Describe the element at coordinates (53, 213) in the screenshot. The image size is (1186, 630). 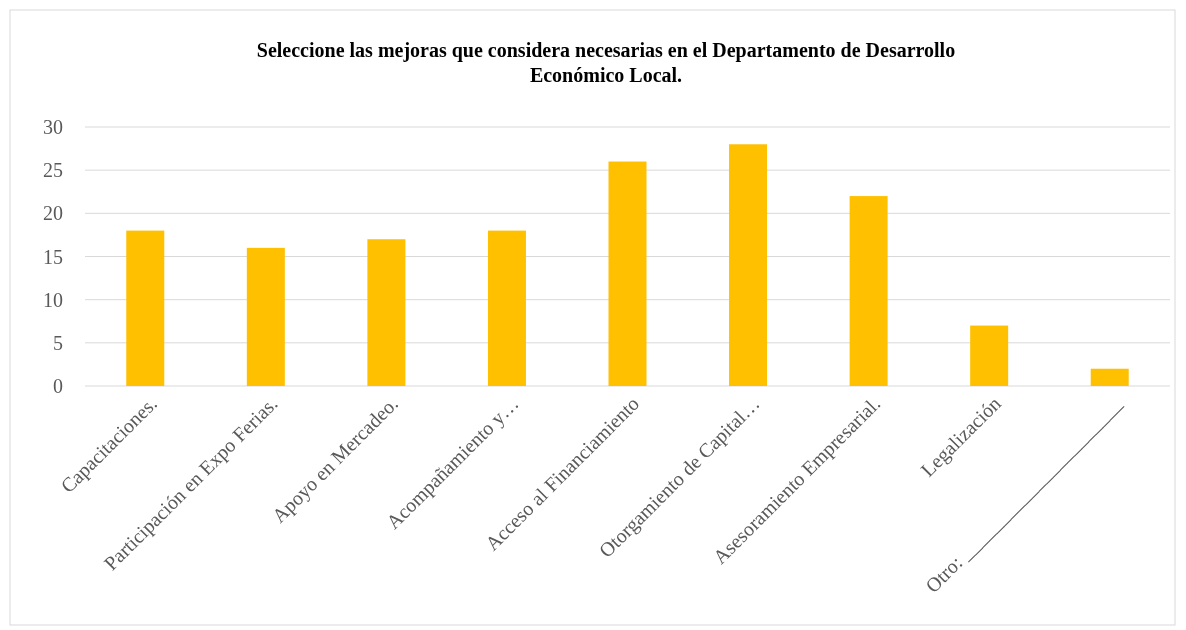
I see `y-tick-label: 20` at that location.